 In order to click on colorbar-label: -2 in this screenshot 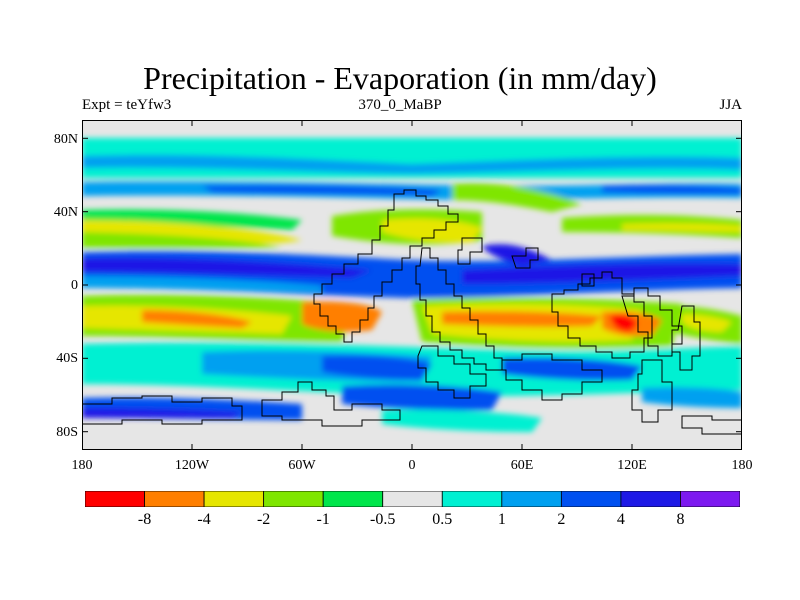, I will do `click(263, 519)`.